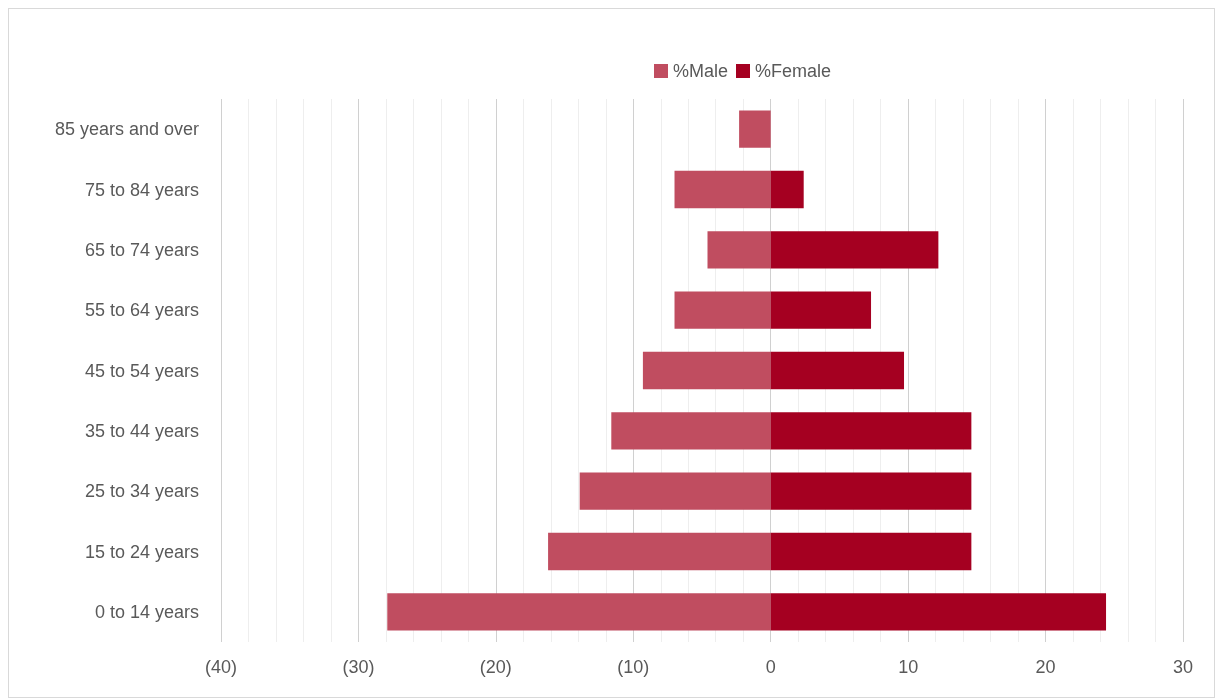 The width and height of the screenshot is (1225, 700). I want to click on x-tick-label: (10), so click(633, 667).